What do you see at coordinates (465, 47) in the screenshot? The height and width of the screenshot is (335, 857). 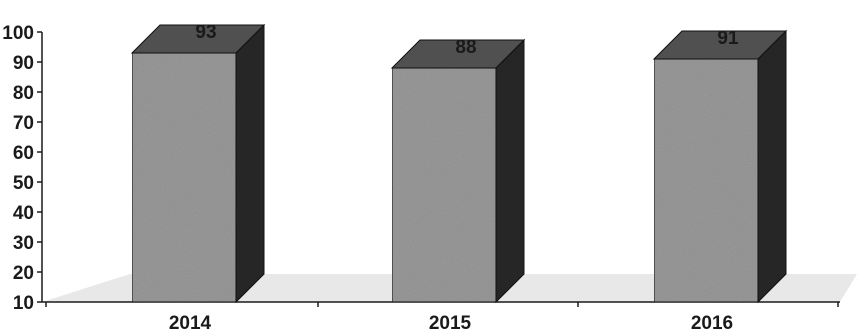 I see `data-label: 88` at bounding box center [465, 47].